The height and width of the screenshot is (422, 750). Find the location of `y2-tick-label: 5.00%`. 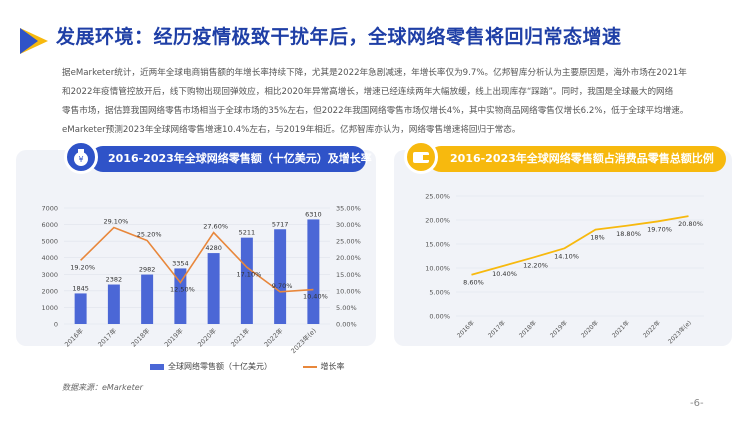

y2-tick-label: 5.00% is located at coordinates (346, 308).